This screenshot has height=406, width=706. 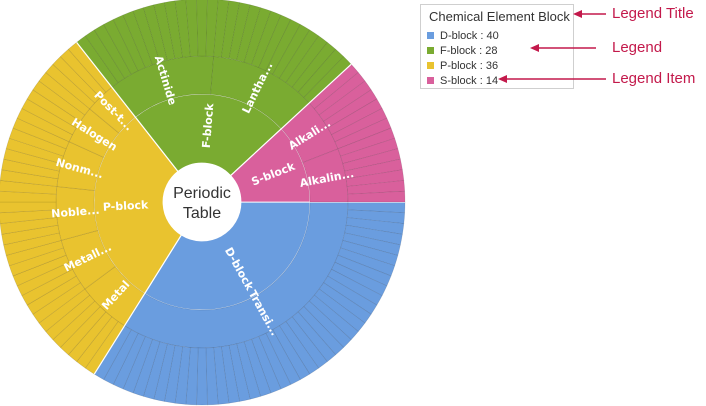 I want to click on legend-swatch-f-block, so click(x=430, y=50).